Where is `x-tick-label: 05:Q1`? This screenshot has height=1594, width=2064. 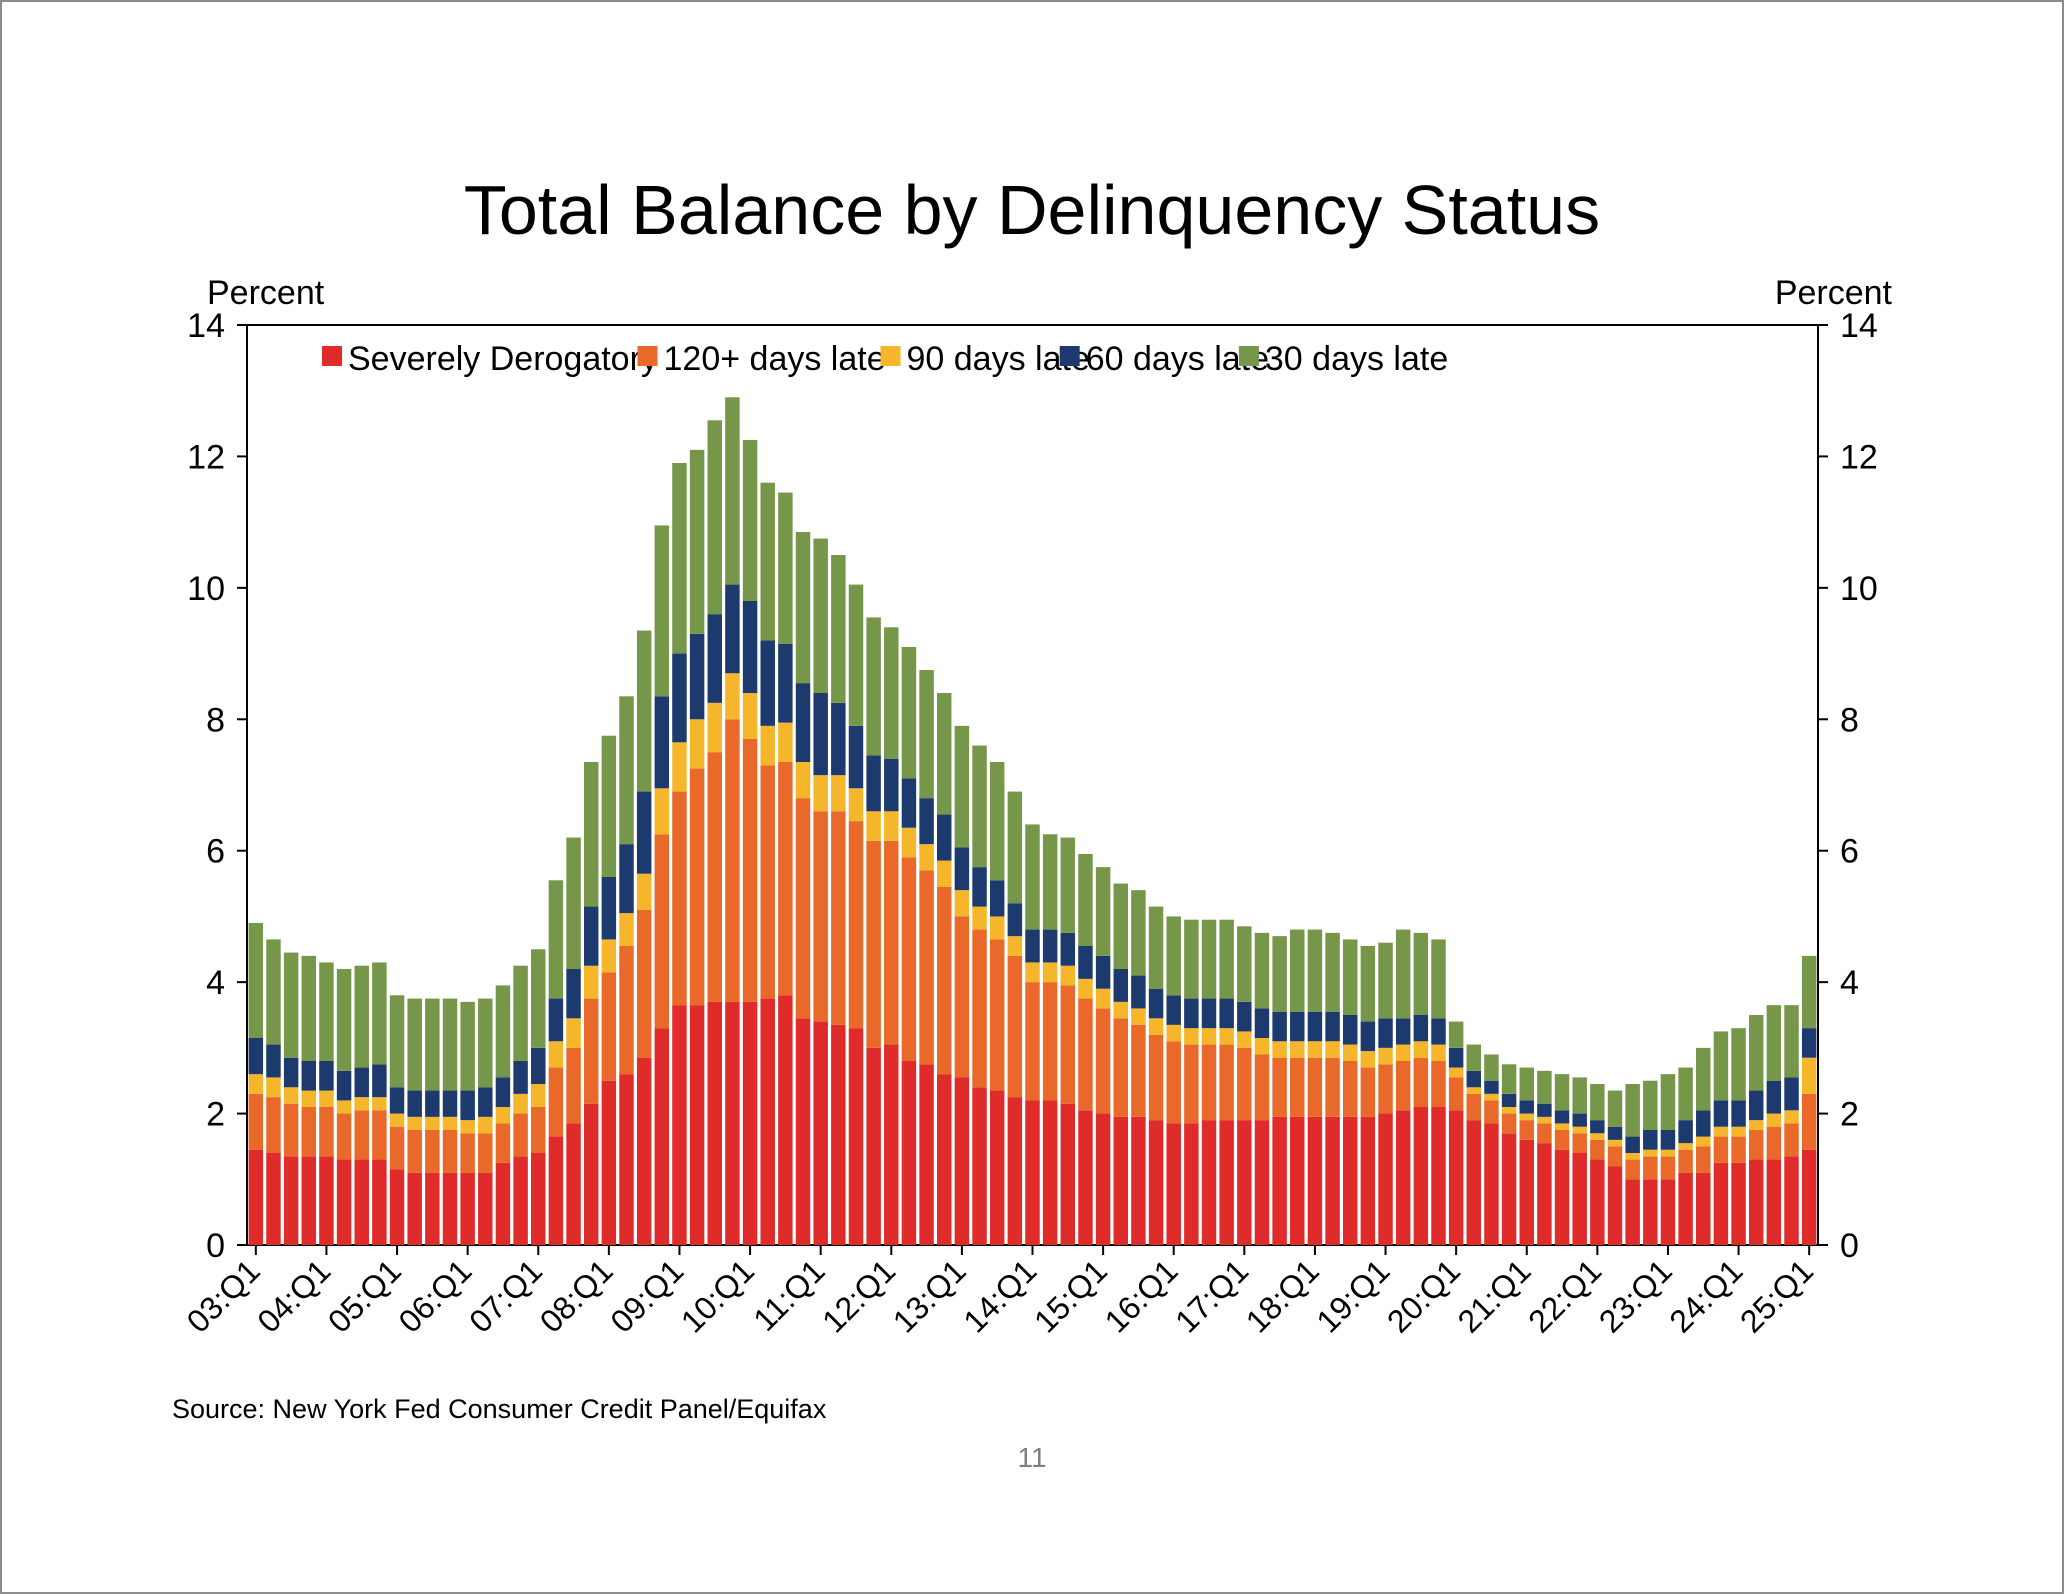 x-tick-label: 05:Q1 is located at coordinates (364, 1295).